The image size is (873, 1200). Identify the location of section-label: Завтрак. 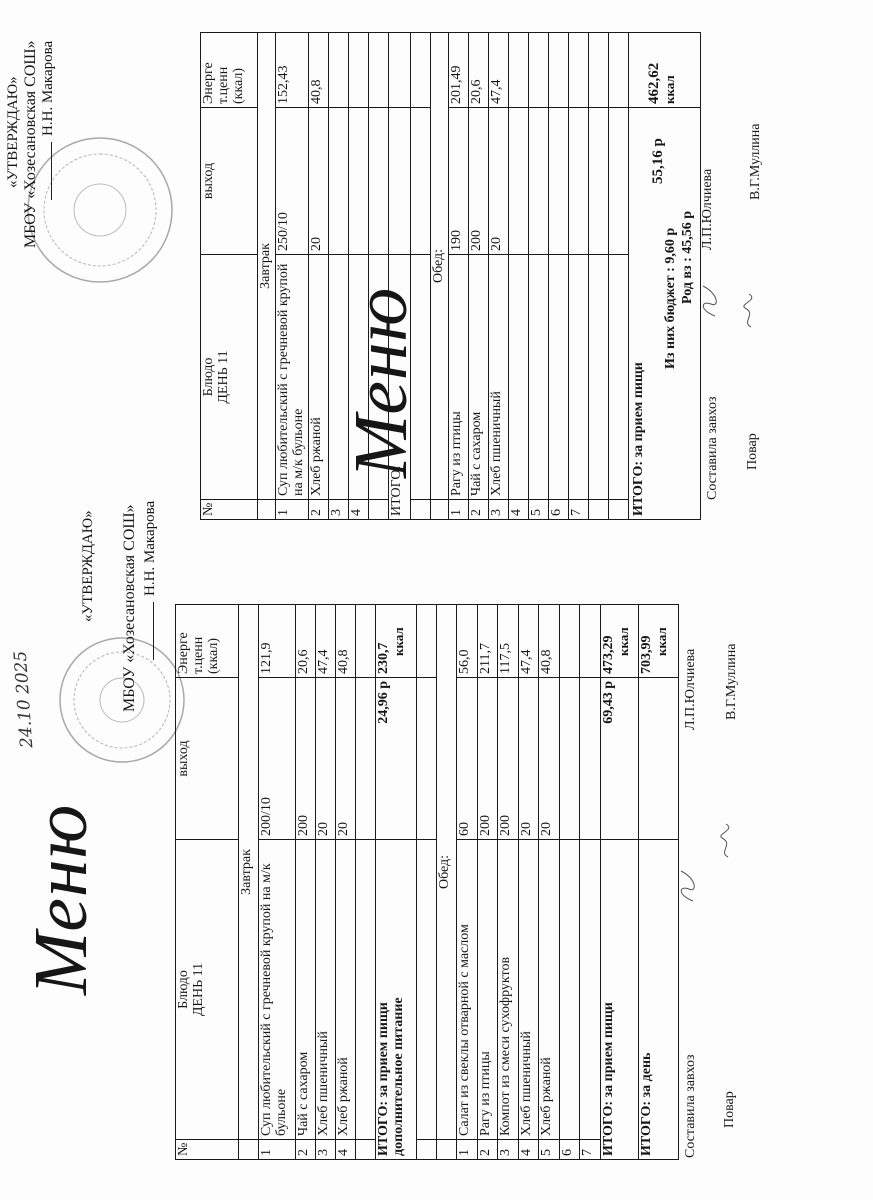
(266, 266).